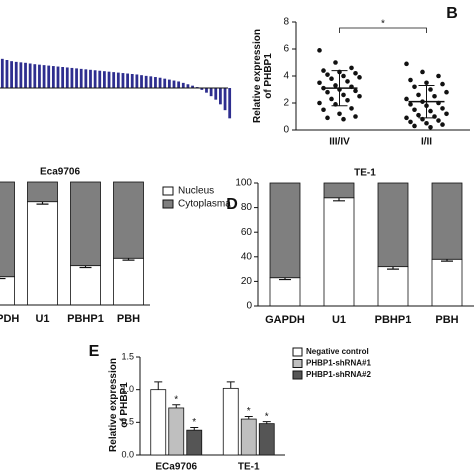 This screenshot has width=474, height=474. Describe the element at coordinates (196, 191) in the screenshot. I see `legend-label: Nucleus` at that location.